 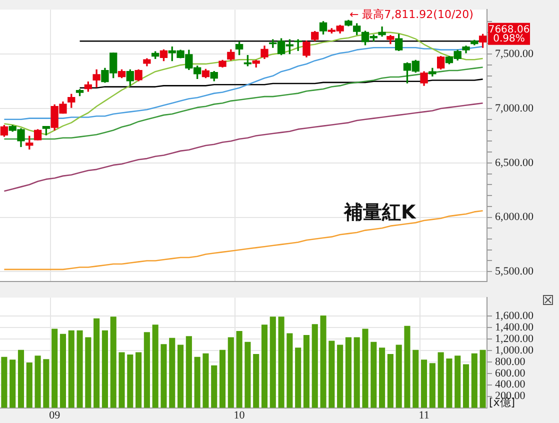 What do you see at coordinates (514, 108) in the screenshot?
I see `y-tick-label: 7,000.00` at bounding box center [514, 108].